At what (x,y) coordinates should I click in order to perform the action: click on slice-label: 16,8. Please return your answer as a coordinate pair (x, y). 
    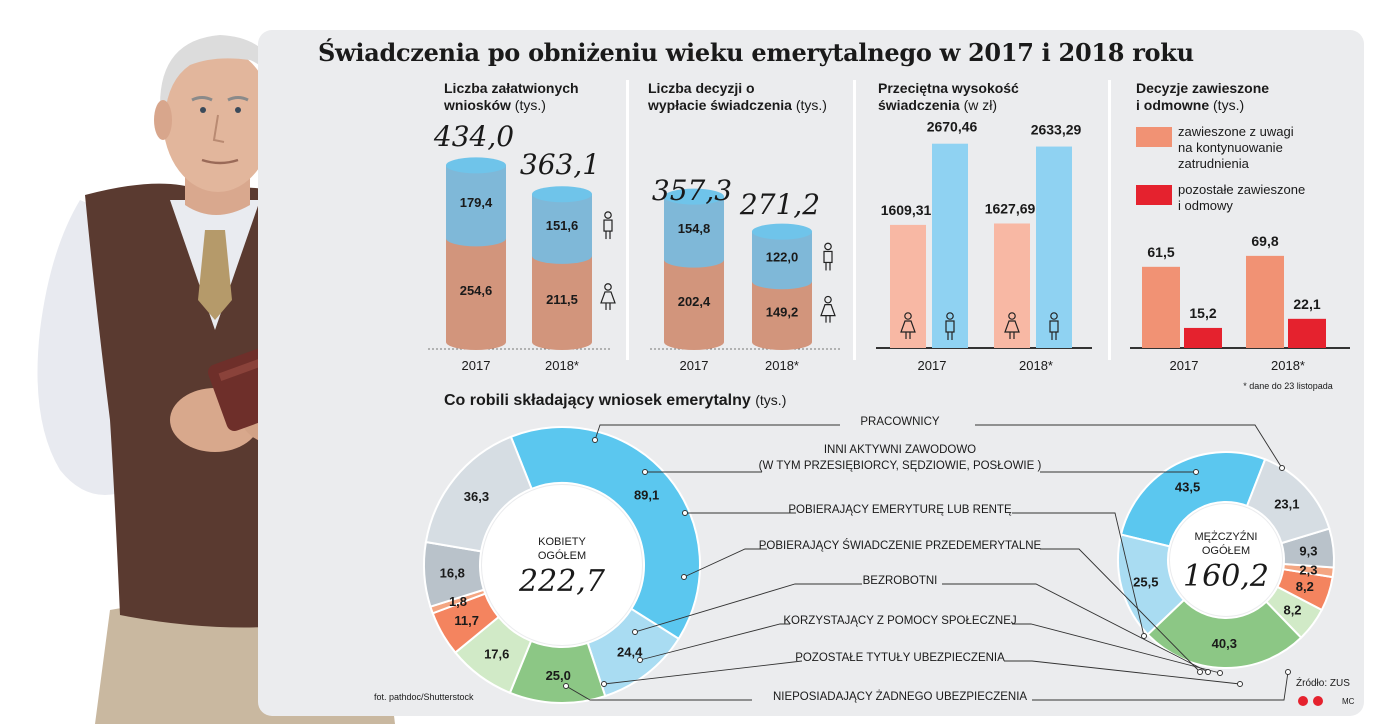
    Looking at the image, I should click on (452, 573).